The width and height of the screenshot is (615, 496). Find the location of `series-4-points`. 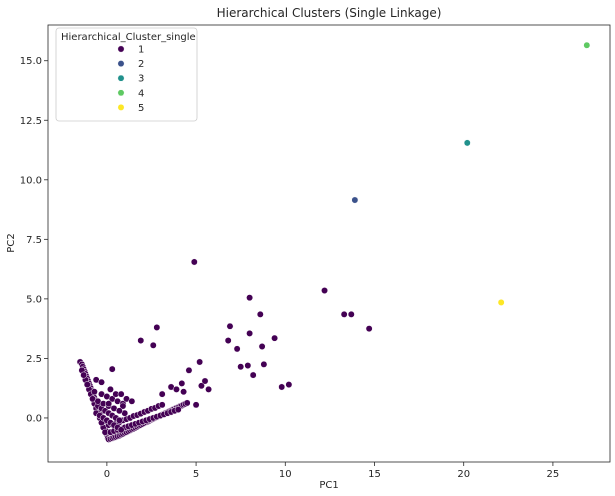

series-4-points is located at coordinates (587, 45).